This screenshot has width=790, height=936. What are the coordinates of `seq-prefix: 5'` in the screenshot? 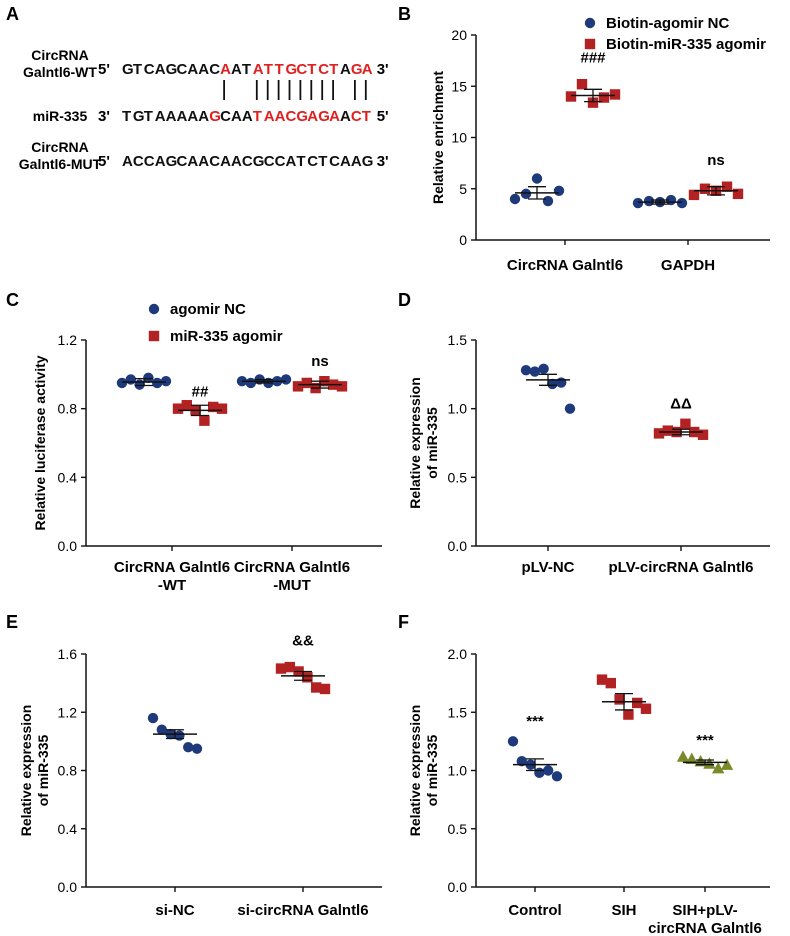 It's located at (104, 69).